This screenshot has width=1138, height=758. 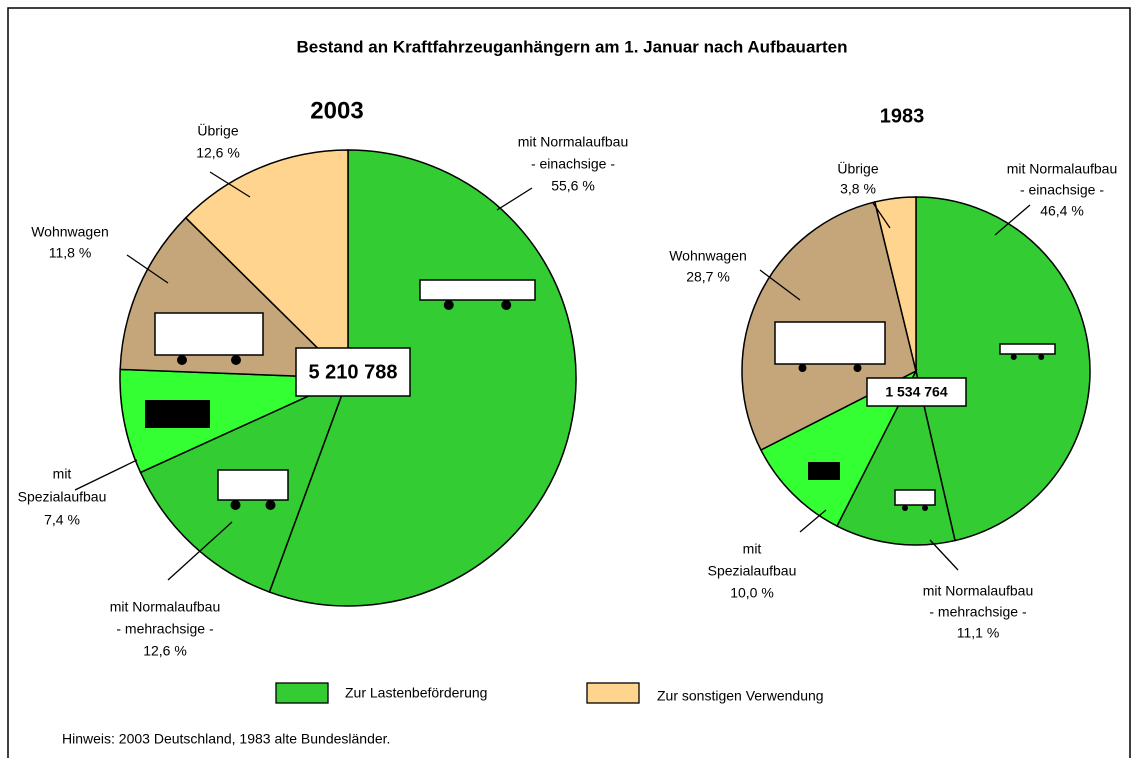 I want to click on value-label: 55,6 %, so click(x=573, y=186).